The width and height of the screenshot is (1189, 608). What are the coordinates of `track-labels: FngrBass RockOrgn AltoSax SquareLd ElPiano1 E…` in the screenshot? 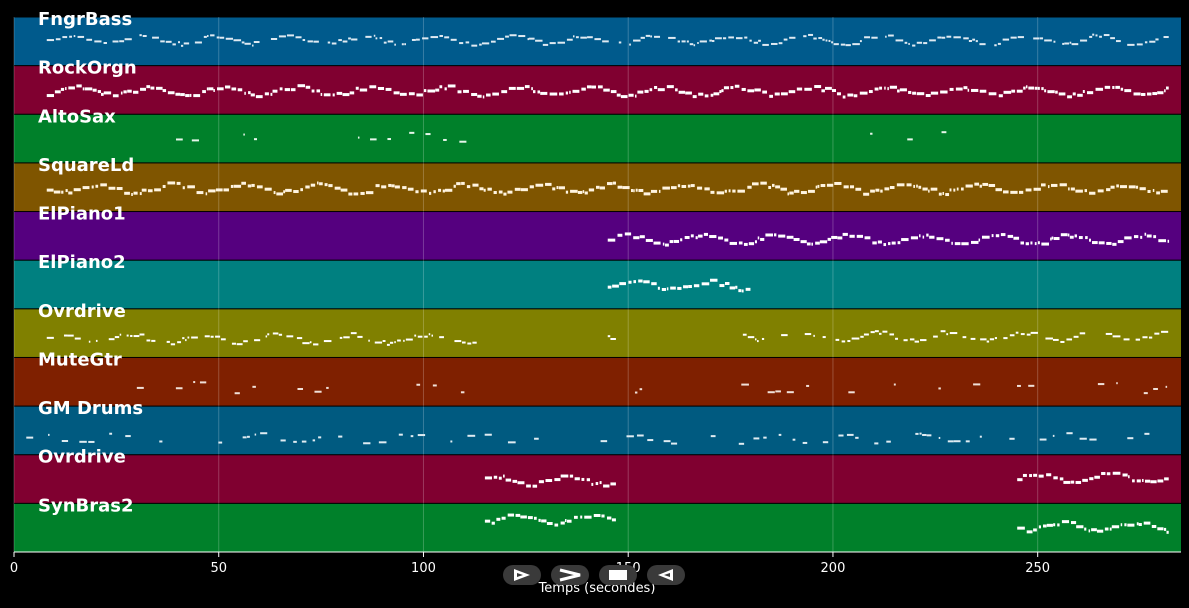 It's located at (90, 262).